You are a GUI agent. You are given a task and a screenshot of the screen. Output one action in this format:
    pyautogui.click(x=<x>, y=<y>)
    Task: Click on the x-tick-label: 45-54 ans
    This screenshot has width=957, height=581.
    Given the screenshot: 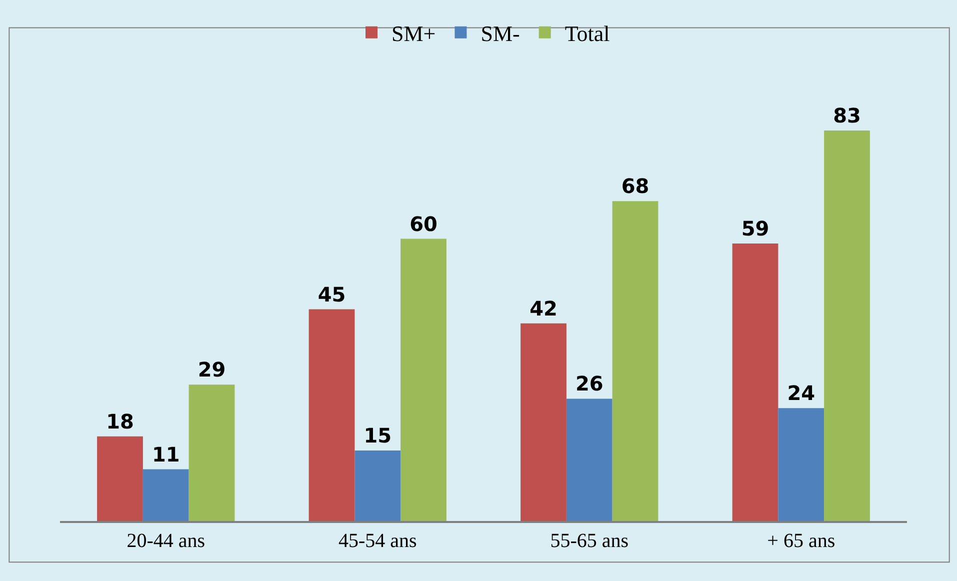 What is the action you would take?
    pyautogui.click(x=378, y=541)
    